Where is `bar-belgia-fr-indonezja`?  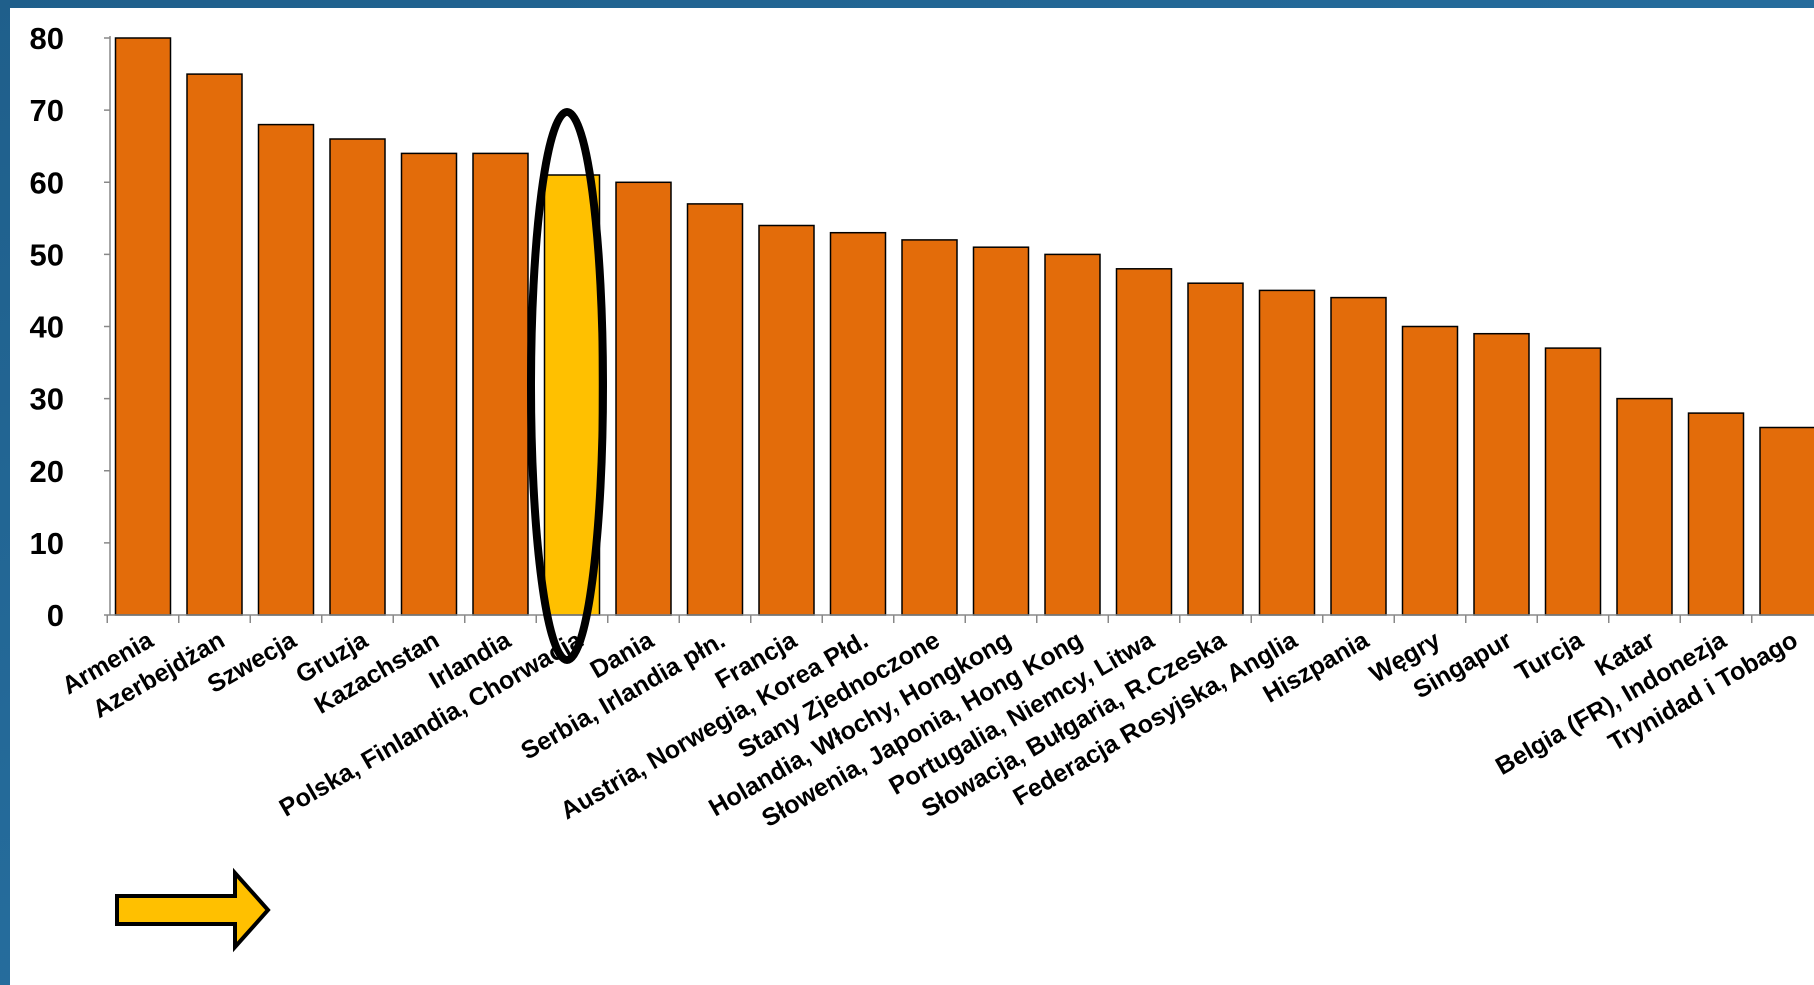
bar-belgia-fr-indonezja is located at coordinates (1716, 514).